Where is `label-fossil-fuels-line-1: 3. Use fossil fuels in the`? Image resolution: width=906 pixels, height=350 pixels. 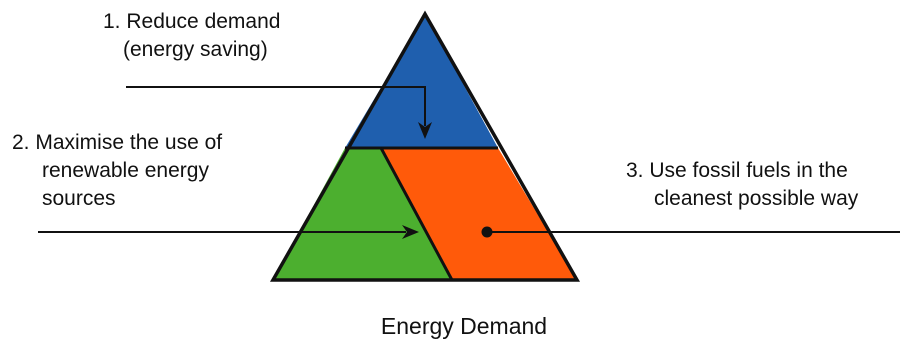
label-fossil-fuels-line-1: 3. Use fossil fuels in the is located at coordinates (737, 170).